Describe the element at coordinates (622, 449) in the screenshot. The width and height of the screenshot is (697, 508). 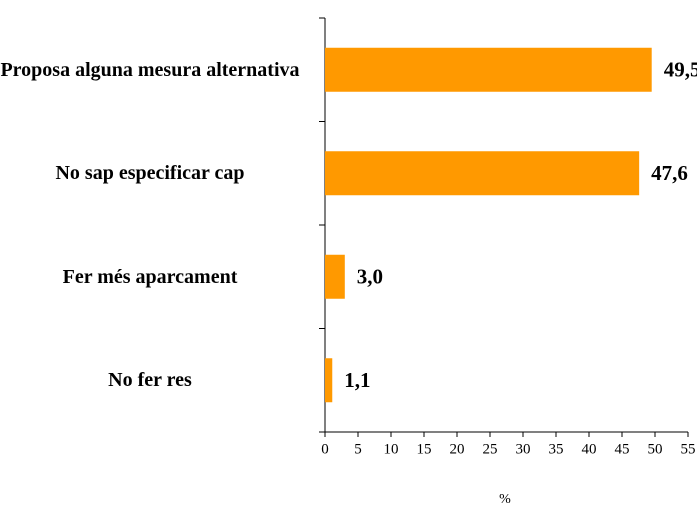
I see `x-tick-label: 45` at that location.